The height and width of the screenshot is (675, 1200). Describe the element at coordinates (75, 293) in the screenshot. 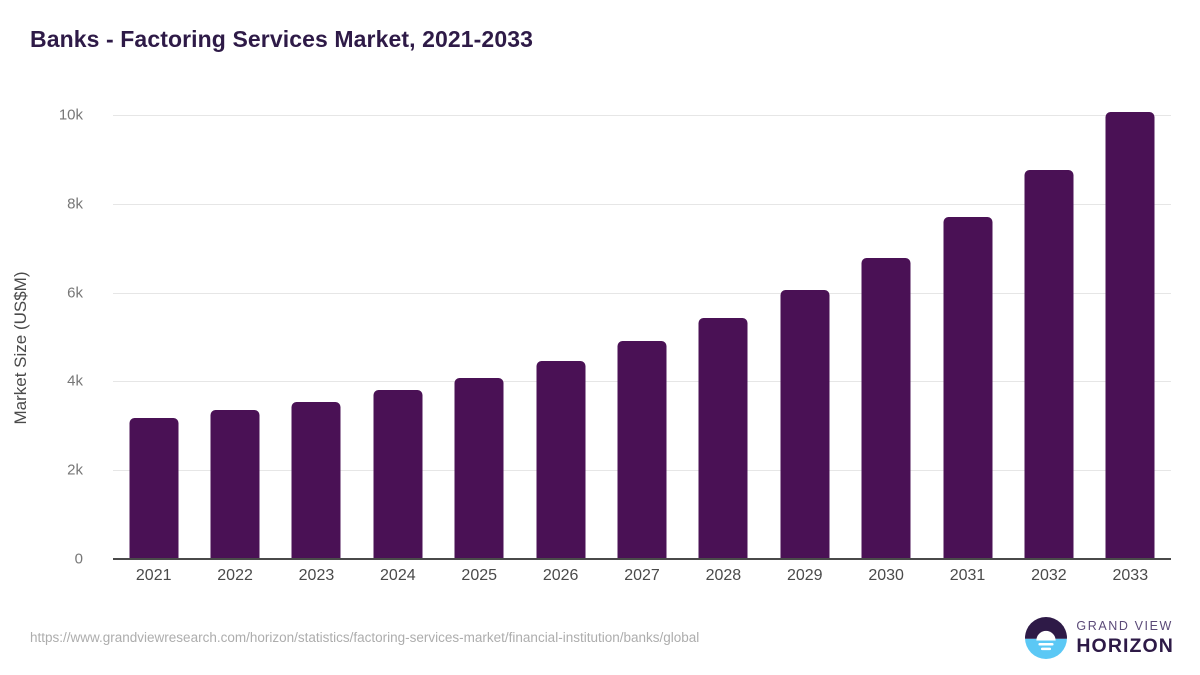

I see `y-axis-tick-label: 6k` at that location.